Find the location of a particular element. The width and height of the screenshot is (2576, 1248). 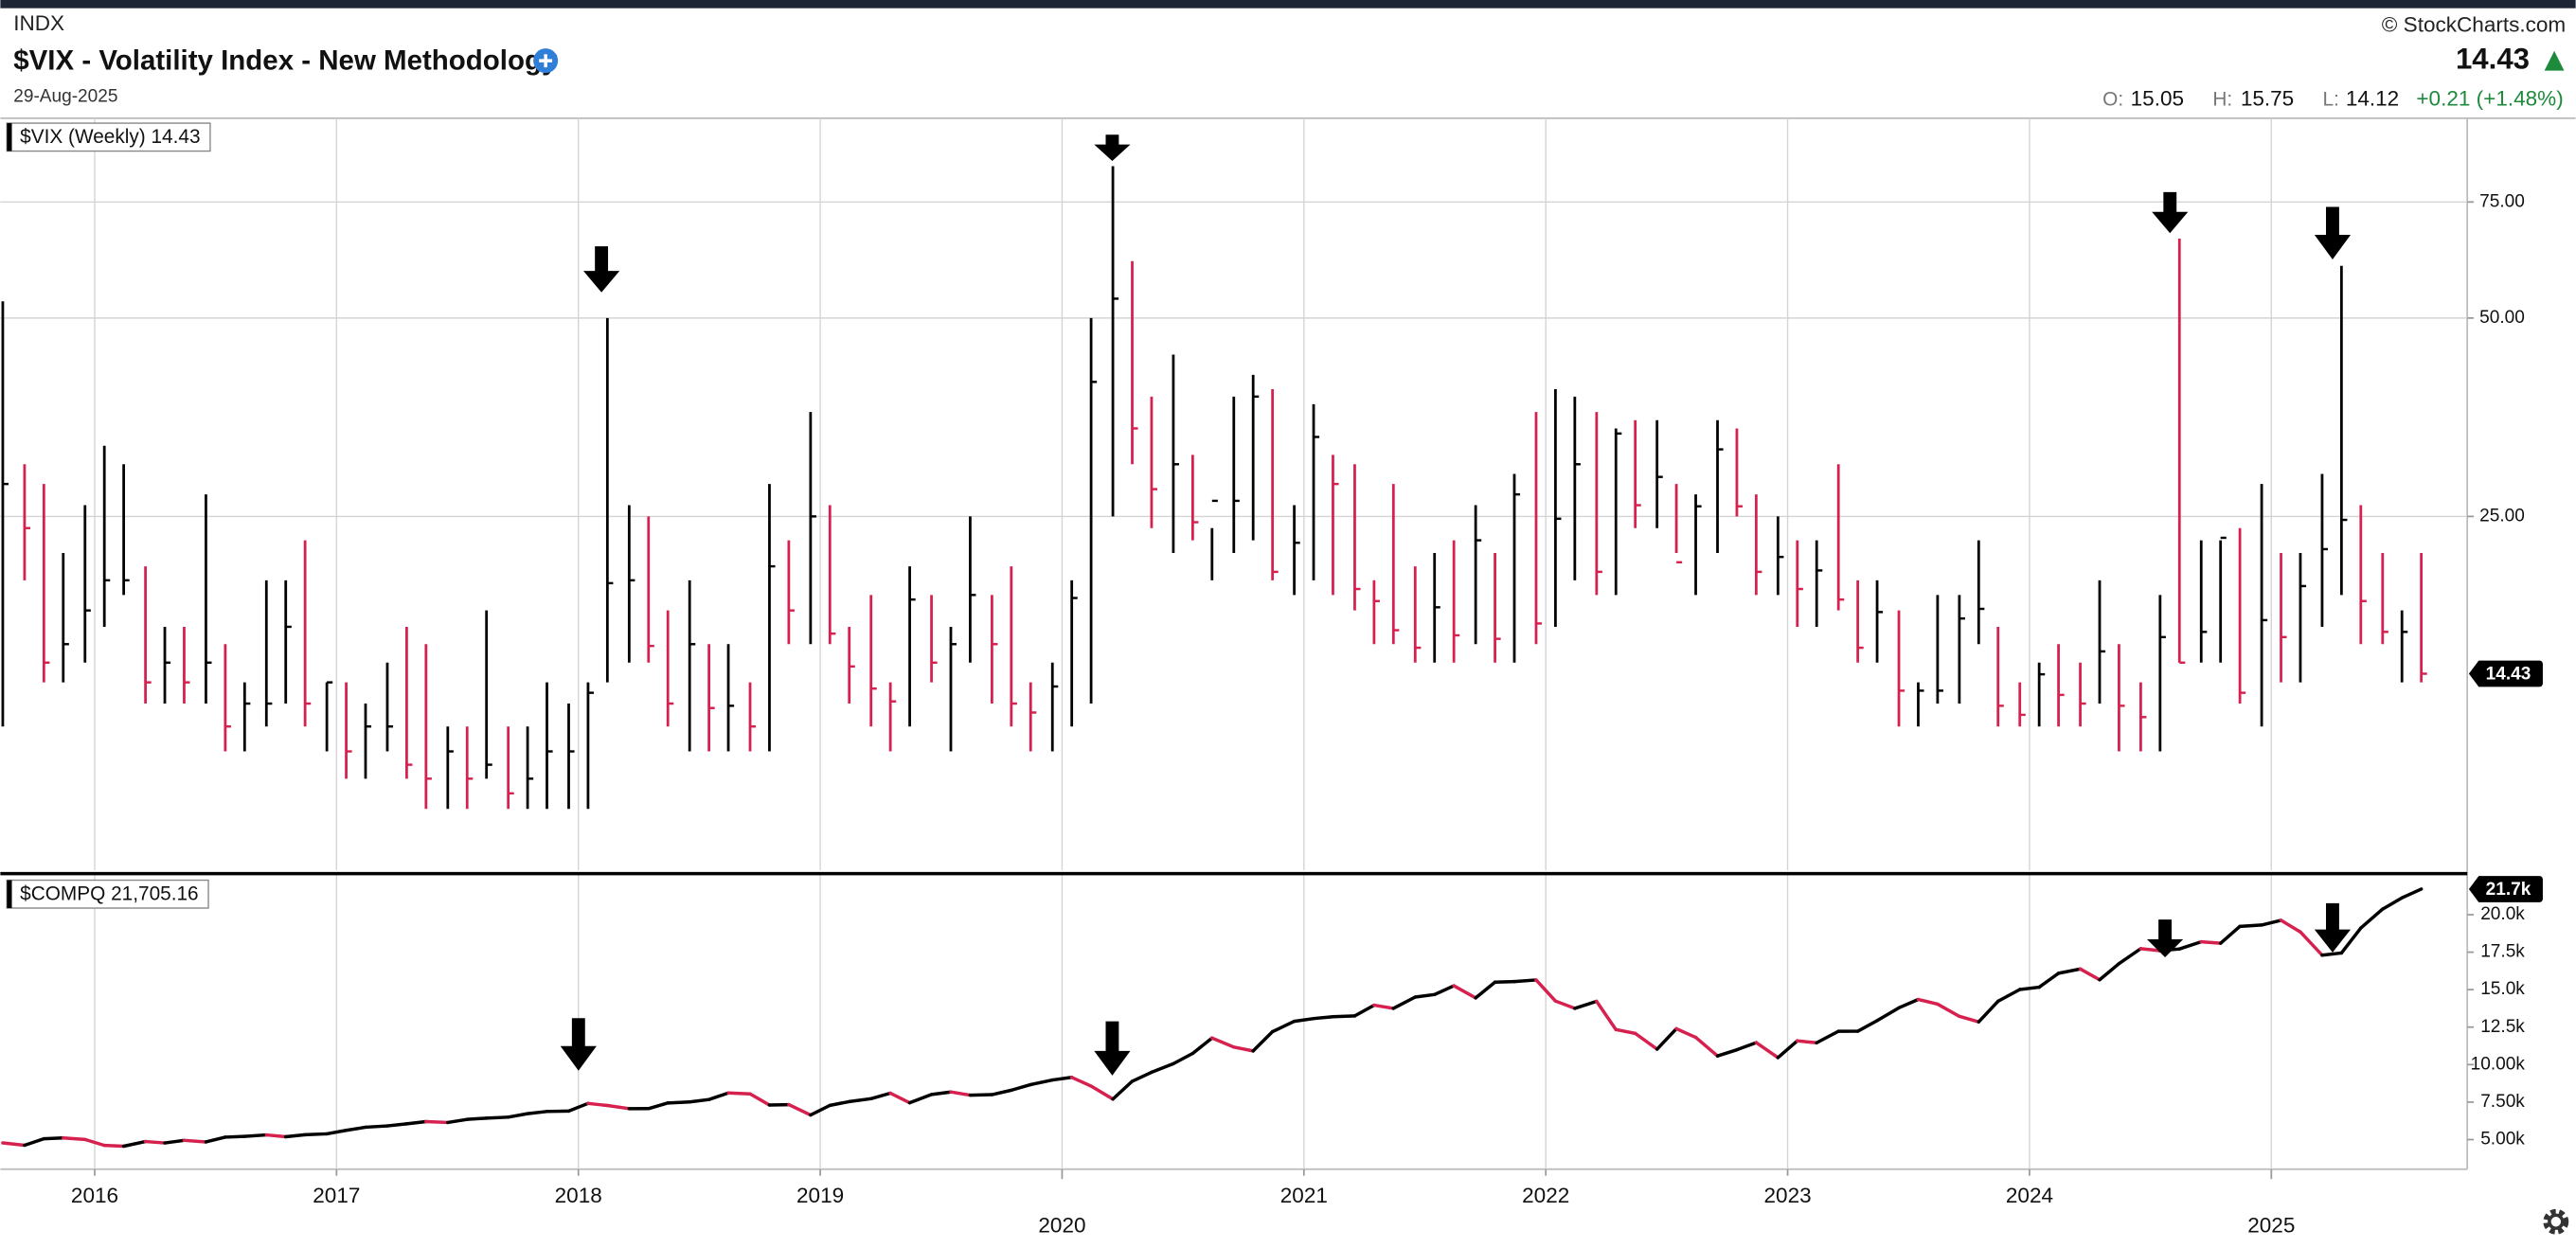

y-tick-label: 50.00 is located at coordinates (2502, 318).